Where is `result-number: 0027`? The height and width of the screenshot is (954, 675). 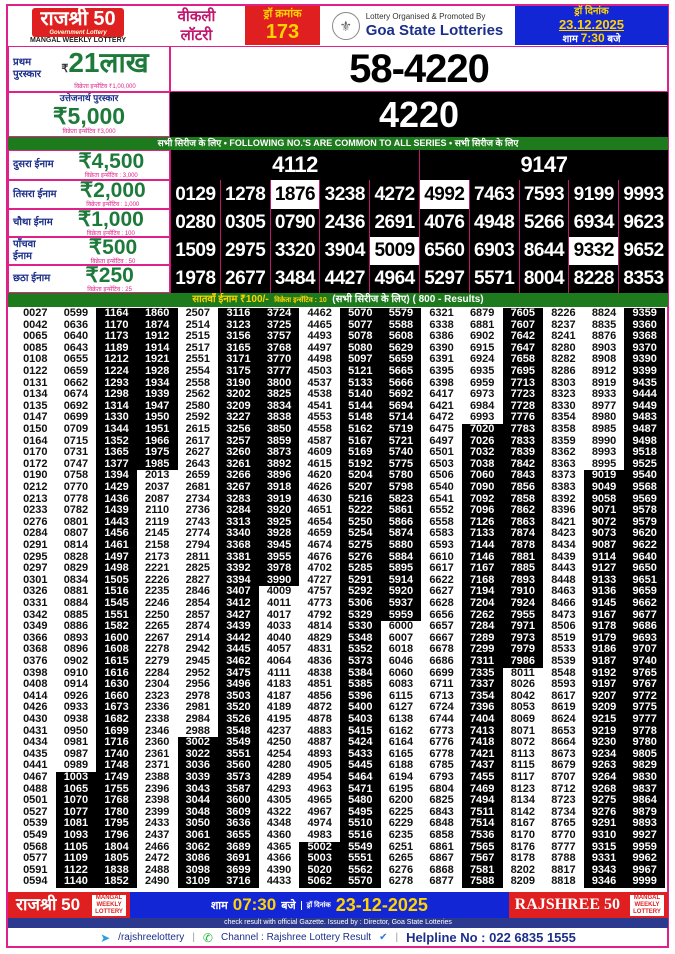
result-number: 0027 is located at coordinates (35, 313).